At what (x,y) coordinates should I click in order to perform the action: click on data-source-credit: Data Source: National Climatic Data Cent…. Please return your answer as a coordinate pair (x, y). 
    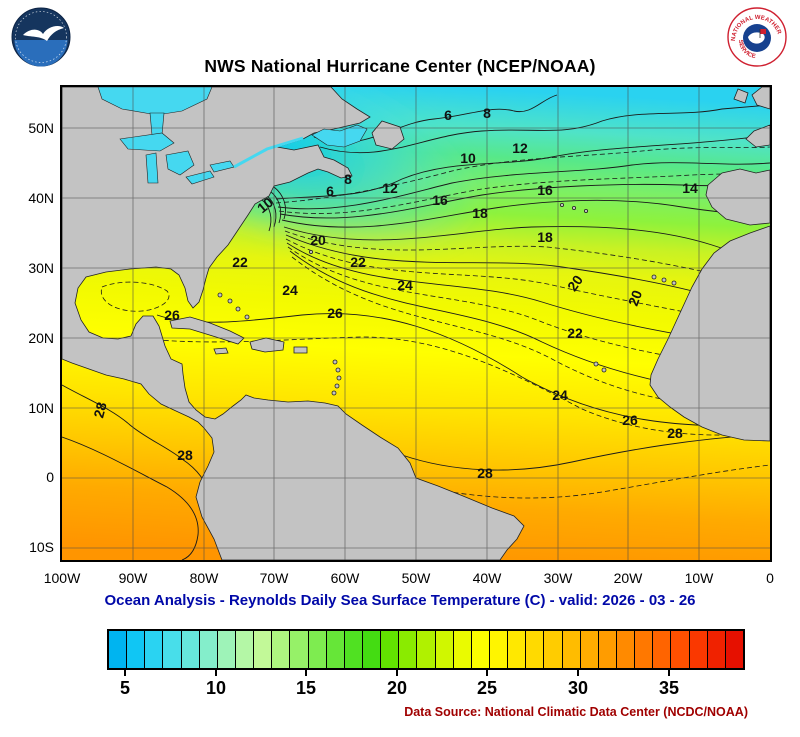
    Looking at the image, I should click on (576, 712).